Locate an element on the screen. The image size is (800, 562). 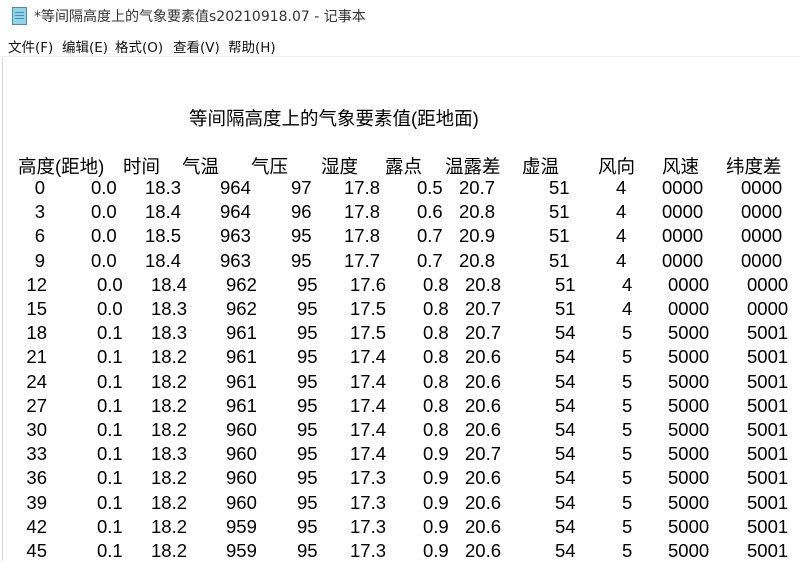
header-height: 高度(距地) is located at coordinates (61, 166).